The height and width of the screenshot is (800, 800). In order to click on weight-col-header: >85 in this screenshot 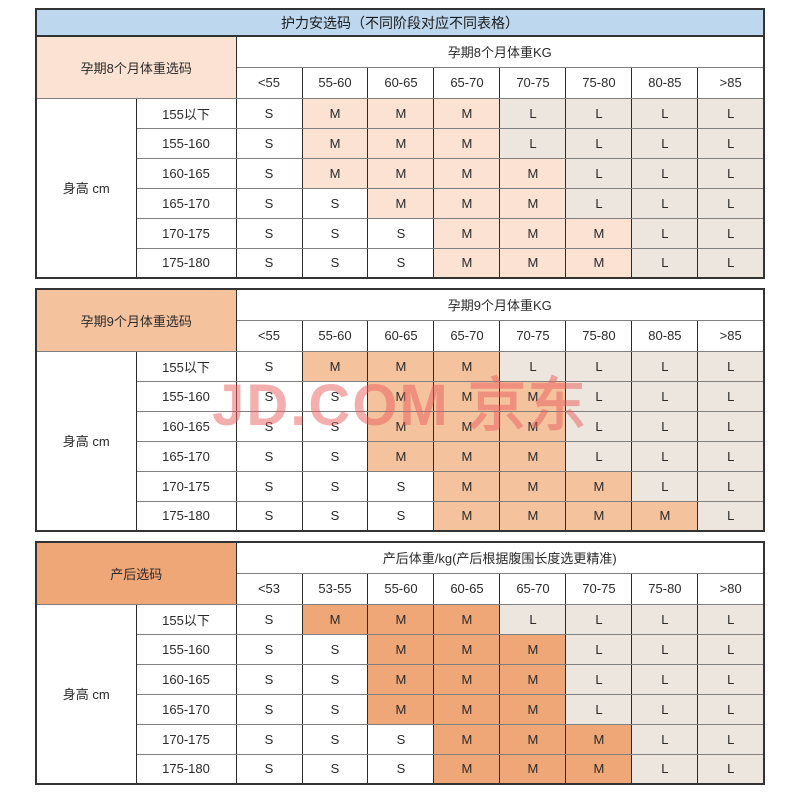, I will do `click(731, 82)`.